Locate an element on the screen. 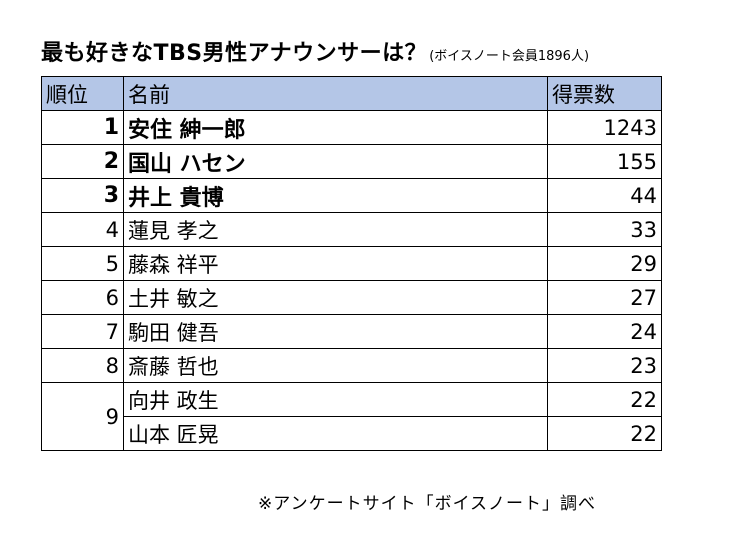 The width and height of the screenshot is (733, 540). rank-cell: 3 is located at coordinates (82, 195).